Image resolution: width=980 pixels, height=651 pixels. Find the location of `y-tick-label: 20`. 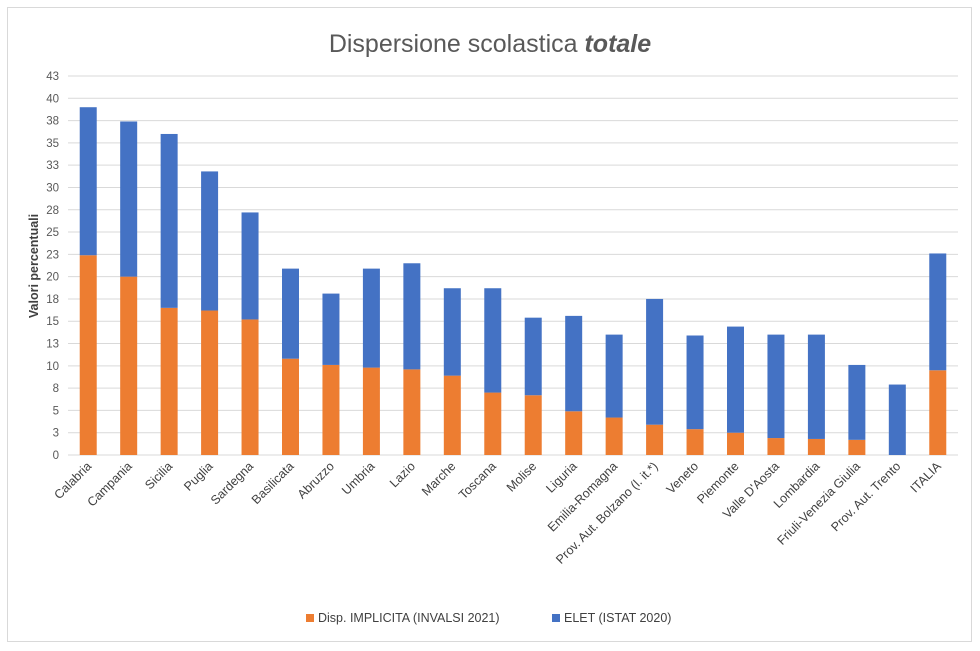

y-tick-label: 20 is located at coordinates (52, 278).